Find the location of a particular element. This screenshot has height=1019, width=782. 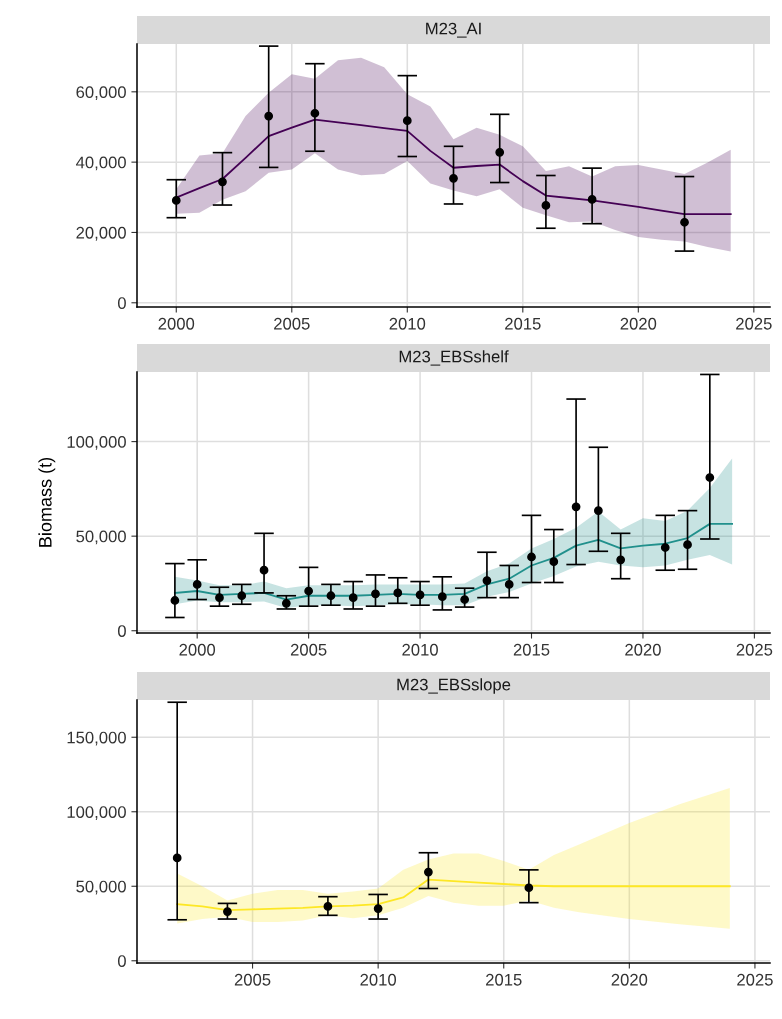

y-tick-label: 40,000 is located at coordinates (100, 163).